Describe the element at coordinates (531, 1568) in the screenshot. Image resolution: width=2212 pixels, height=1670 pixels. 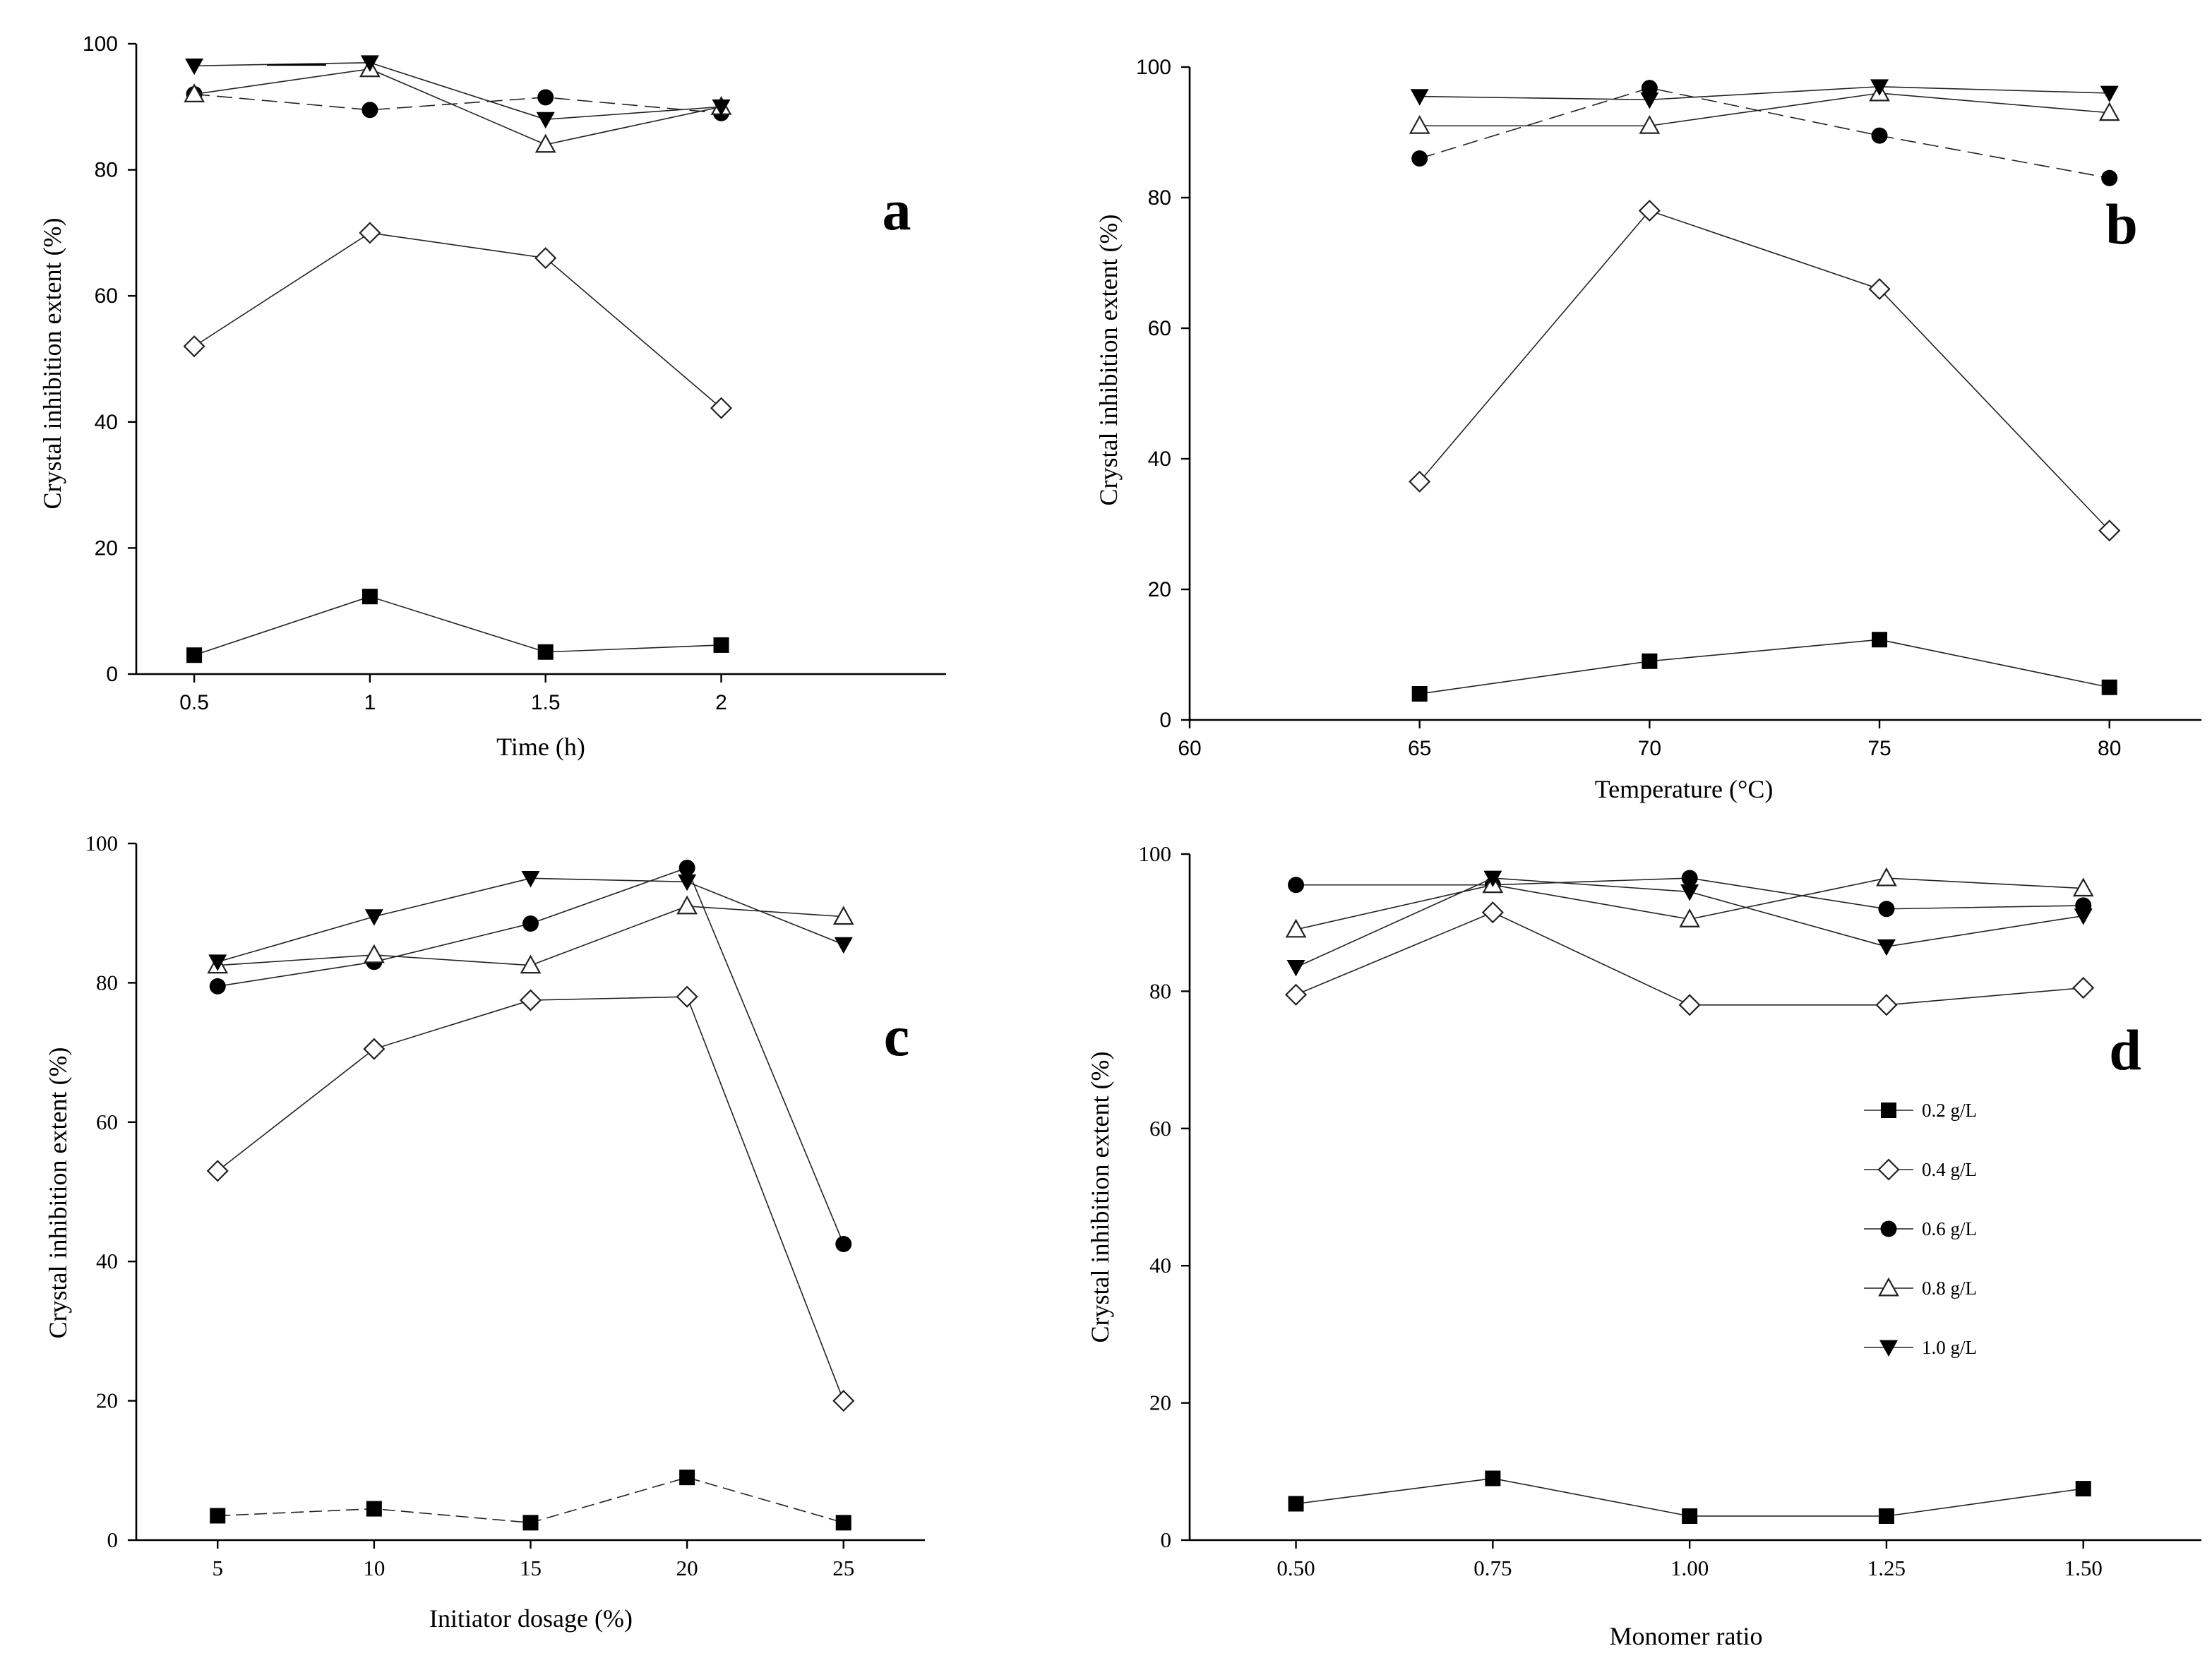
I see `x-tick-label: 15` at that location.